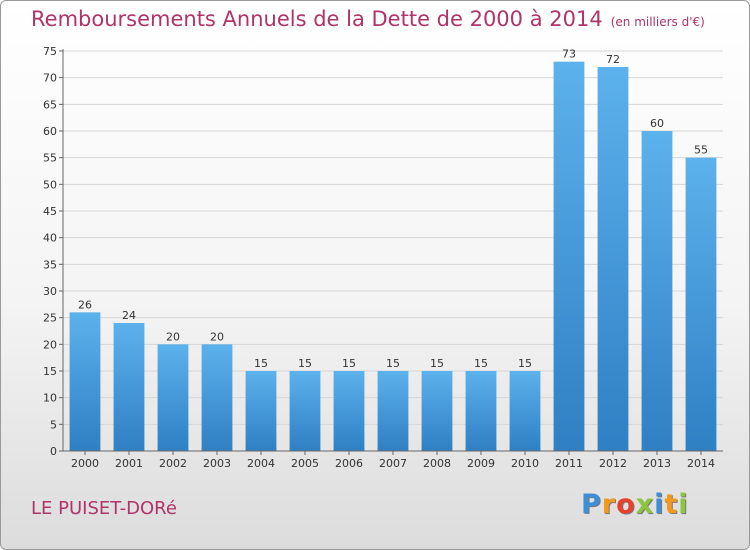 Image resolution: width=750 pixels, height=550 pixels. Describe the element at coordinates (173, 463) in the screenshot. I see `x-tick-label: 2002` at that location.